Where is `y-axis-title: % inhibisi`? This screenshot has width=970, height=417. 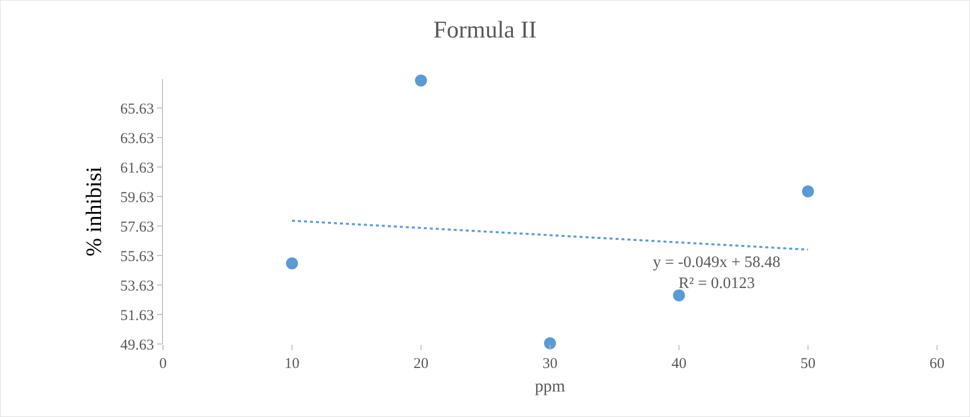
y-axis-title: % inhibisi is located at coordinates (93, 211).